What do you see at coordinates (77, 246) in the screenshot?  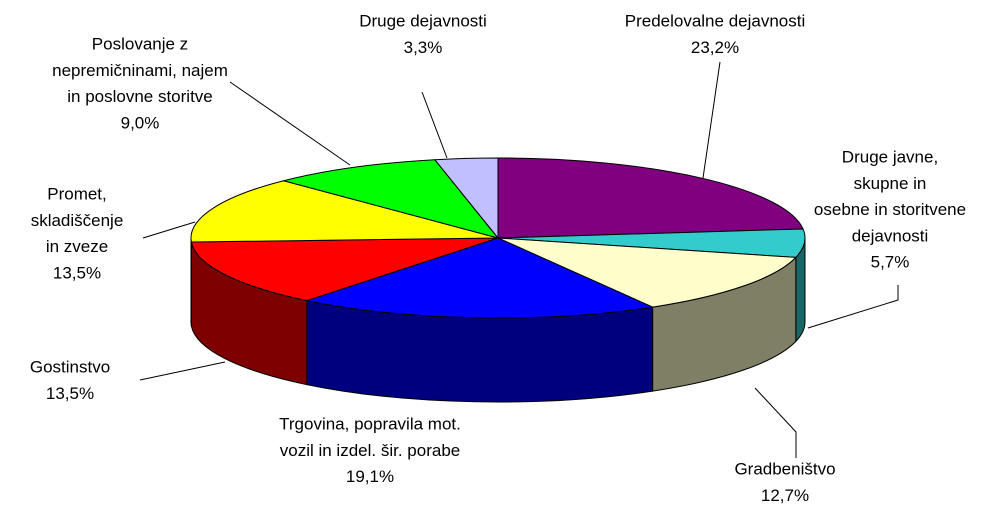 I see `category-label: in zveze` at bounding box center [77, 246].